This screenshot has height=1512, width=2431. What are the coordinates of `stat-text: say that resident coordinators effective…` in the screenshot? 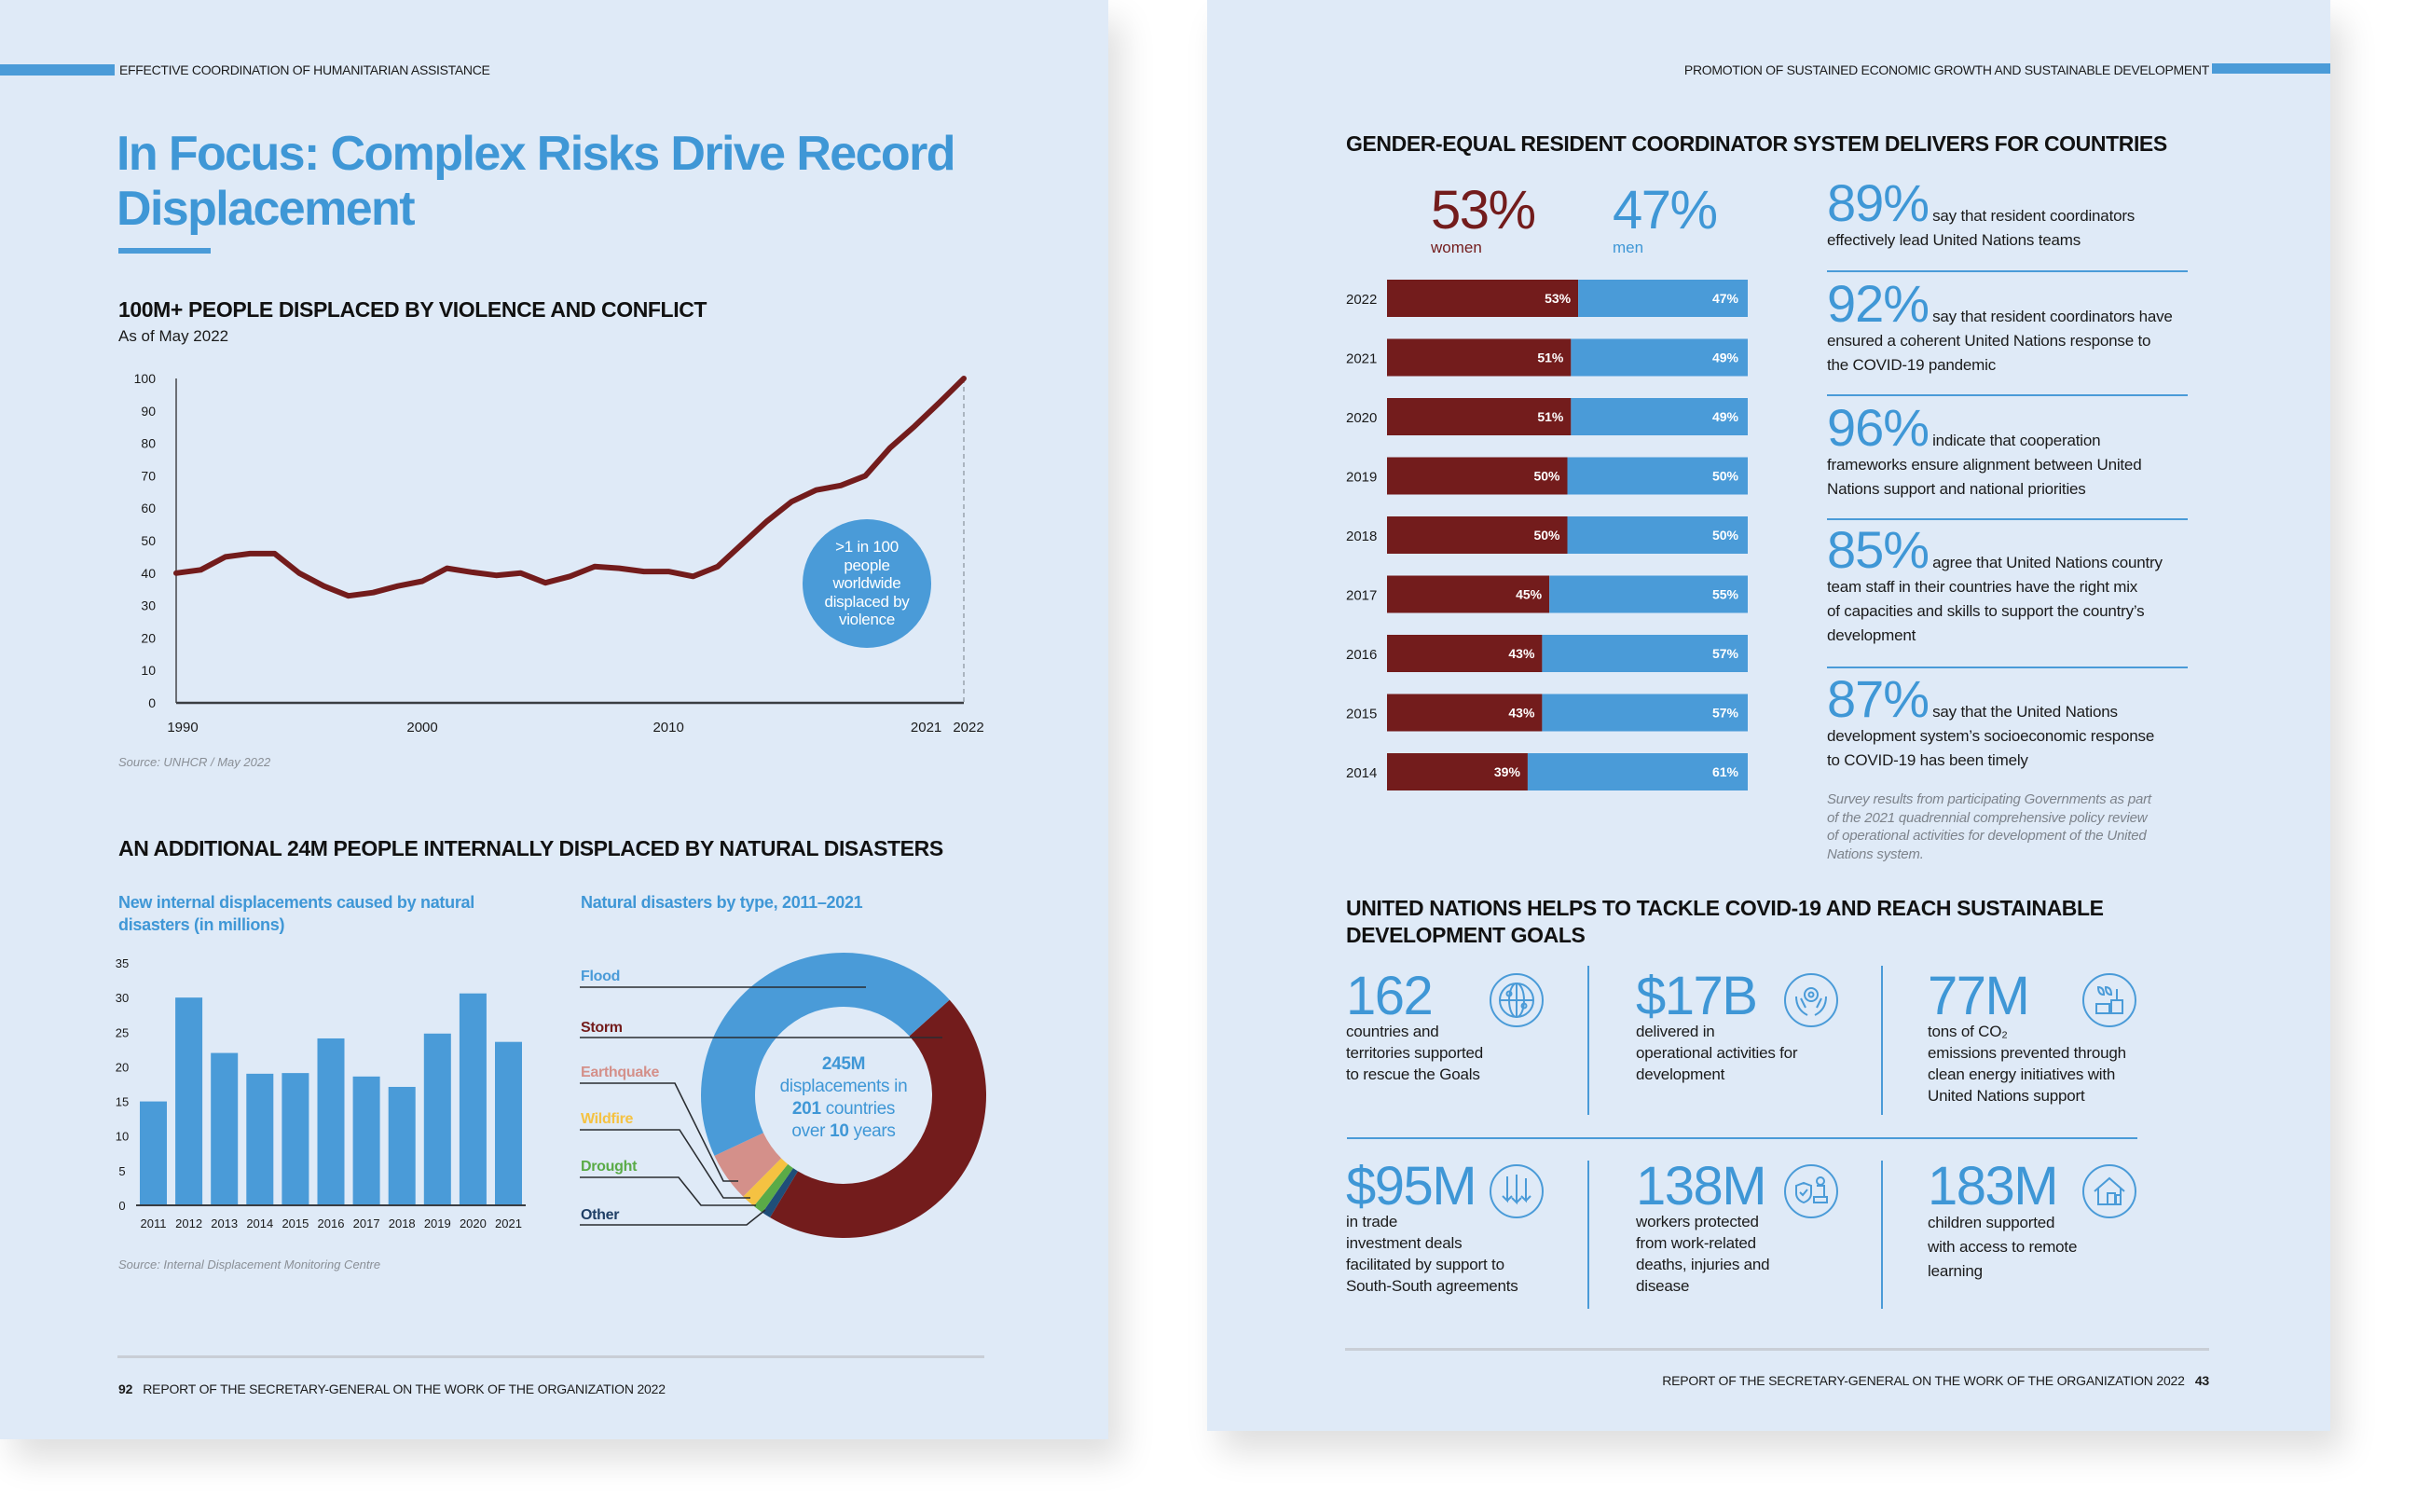 It's located at (1981, 228).